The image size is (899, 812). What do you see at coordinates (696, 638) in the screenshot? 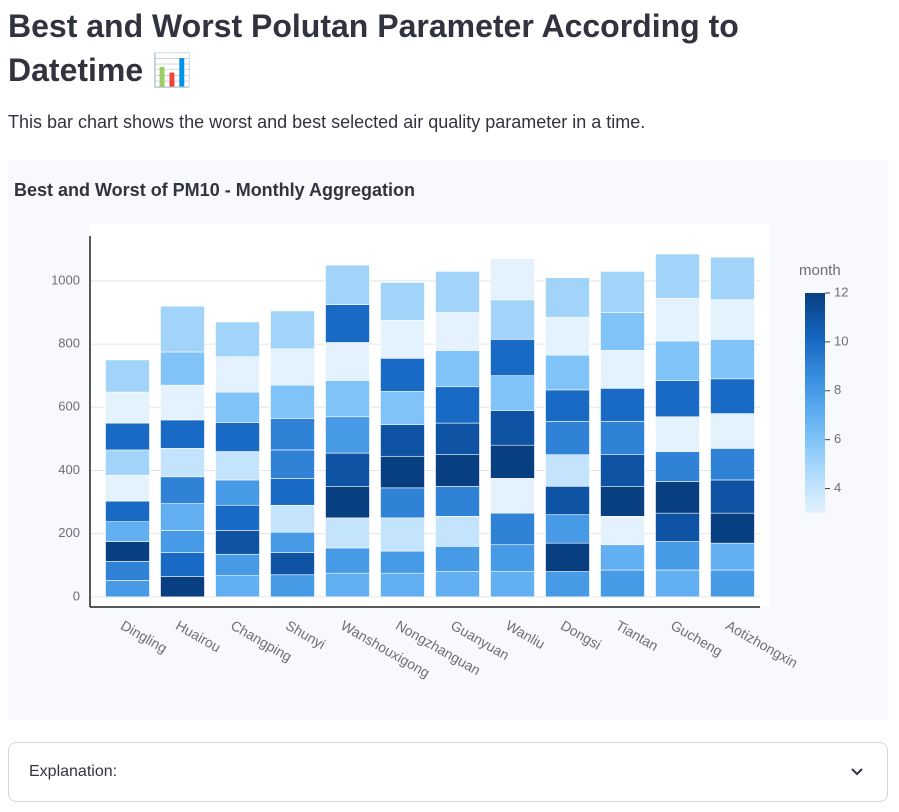
I see `x-tick-label: Gucheng` at bounding box center [696, 638].